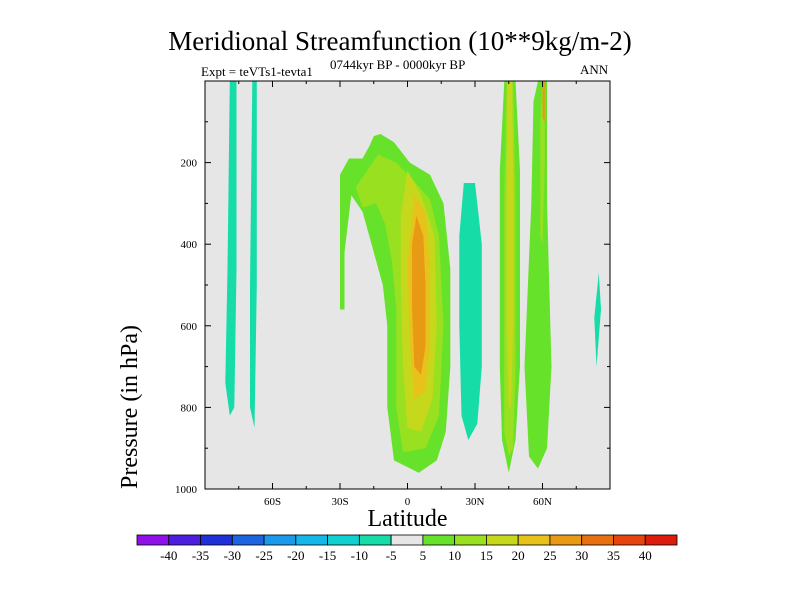  Describe the element at coordinates (189, 327) in the screenshot. I see `y-tick-label: 600` at that location.